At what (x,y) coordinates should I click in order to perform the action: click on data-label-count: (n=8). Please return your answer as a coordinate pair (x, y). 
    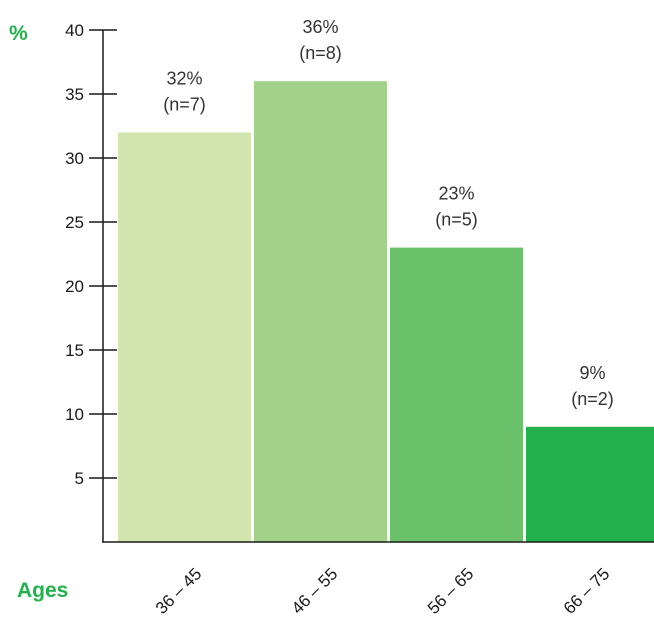
    Looking at the image, I should click on (320, 53).